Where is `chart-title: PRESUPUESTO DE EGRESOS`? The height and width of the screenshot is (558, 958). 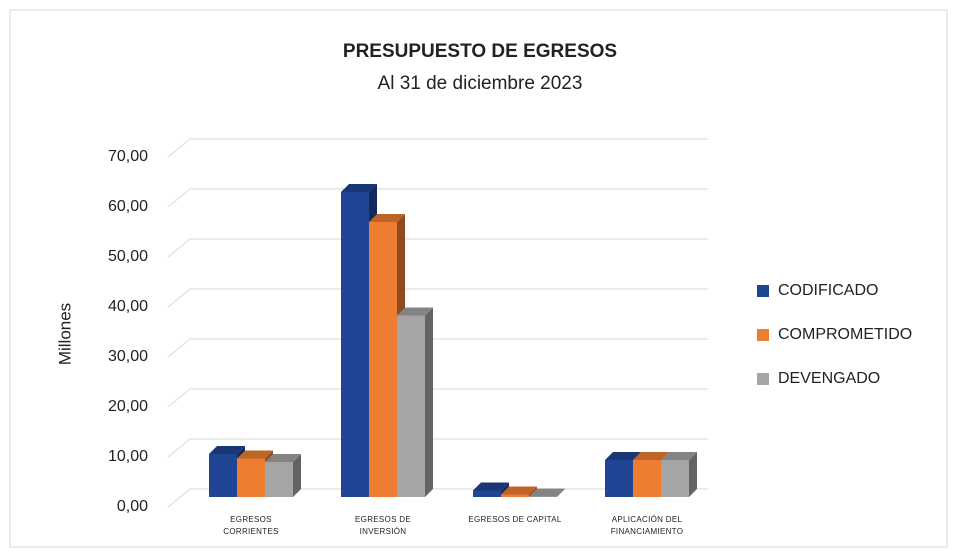 chart-title: PRESUPUESTO DE EGRESOS is located at coordinates (480, 51).